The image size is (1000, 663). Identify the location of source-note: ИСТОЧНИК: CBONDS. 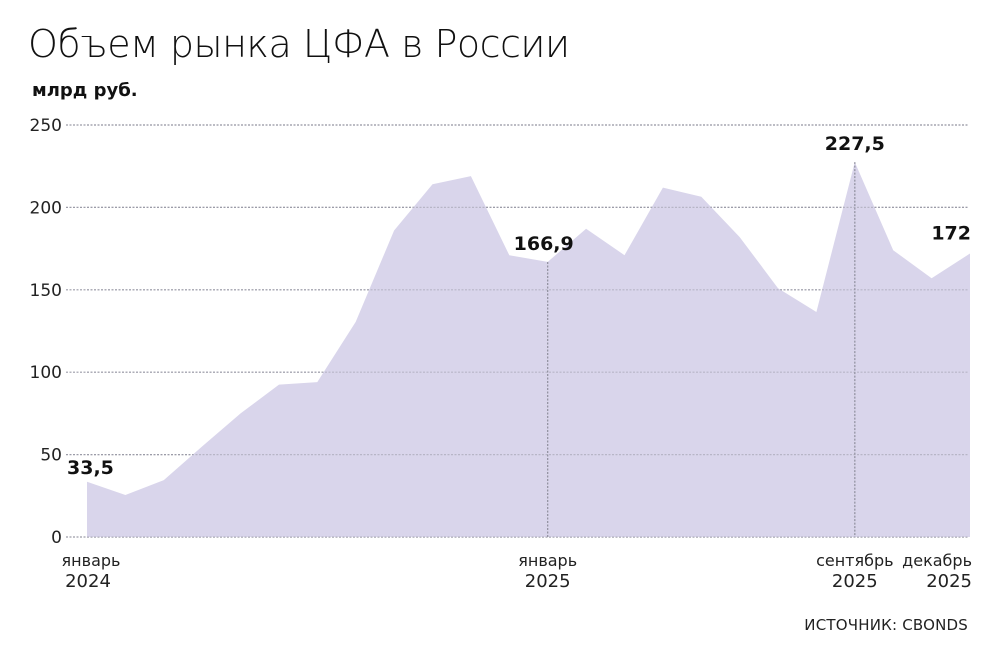
(886, 625).